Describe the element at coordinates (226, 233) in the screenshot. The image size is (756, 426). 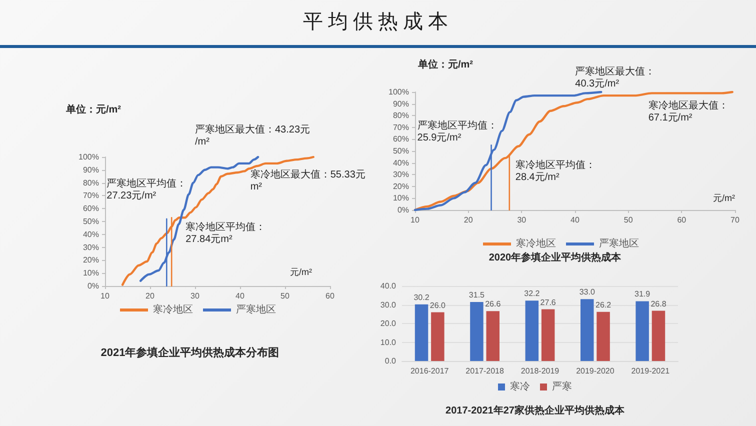
I see `annotation: 寒冷地区平均值：27.84元m²` at that location.